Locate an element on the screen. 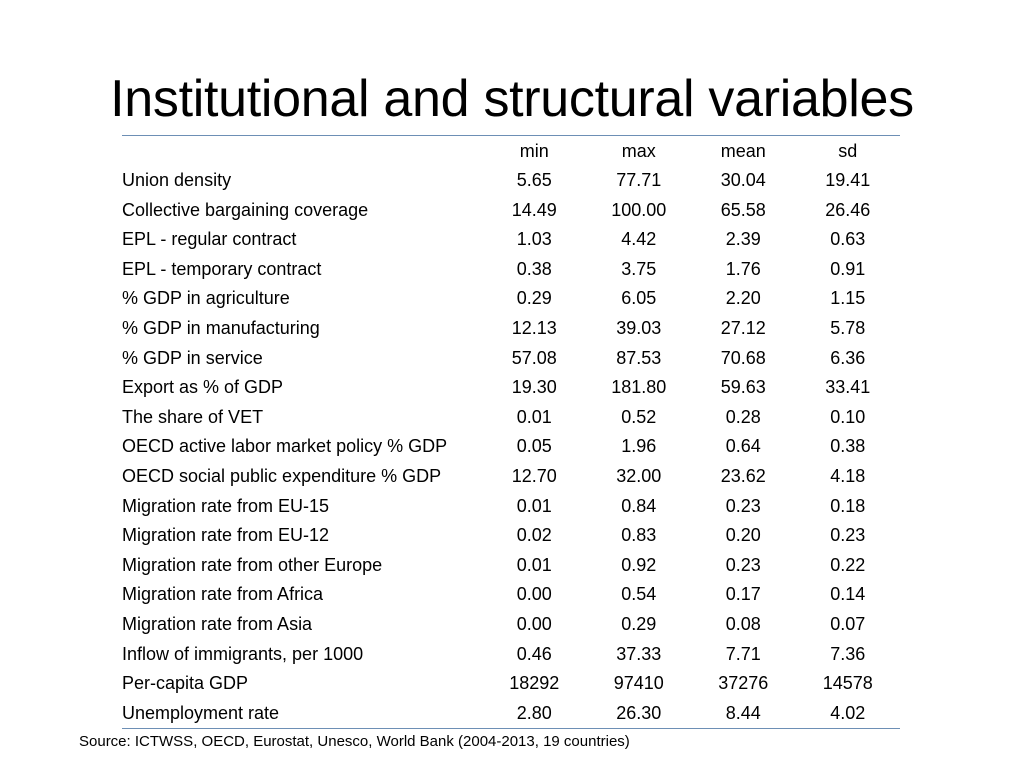  table-row: Per-capita GDP 18292 97410 37276 14578 is located at coordinates (511, 684).